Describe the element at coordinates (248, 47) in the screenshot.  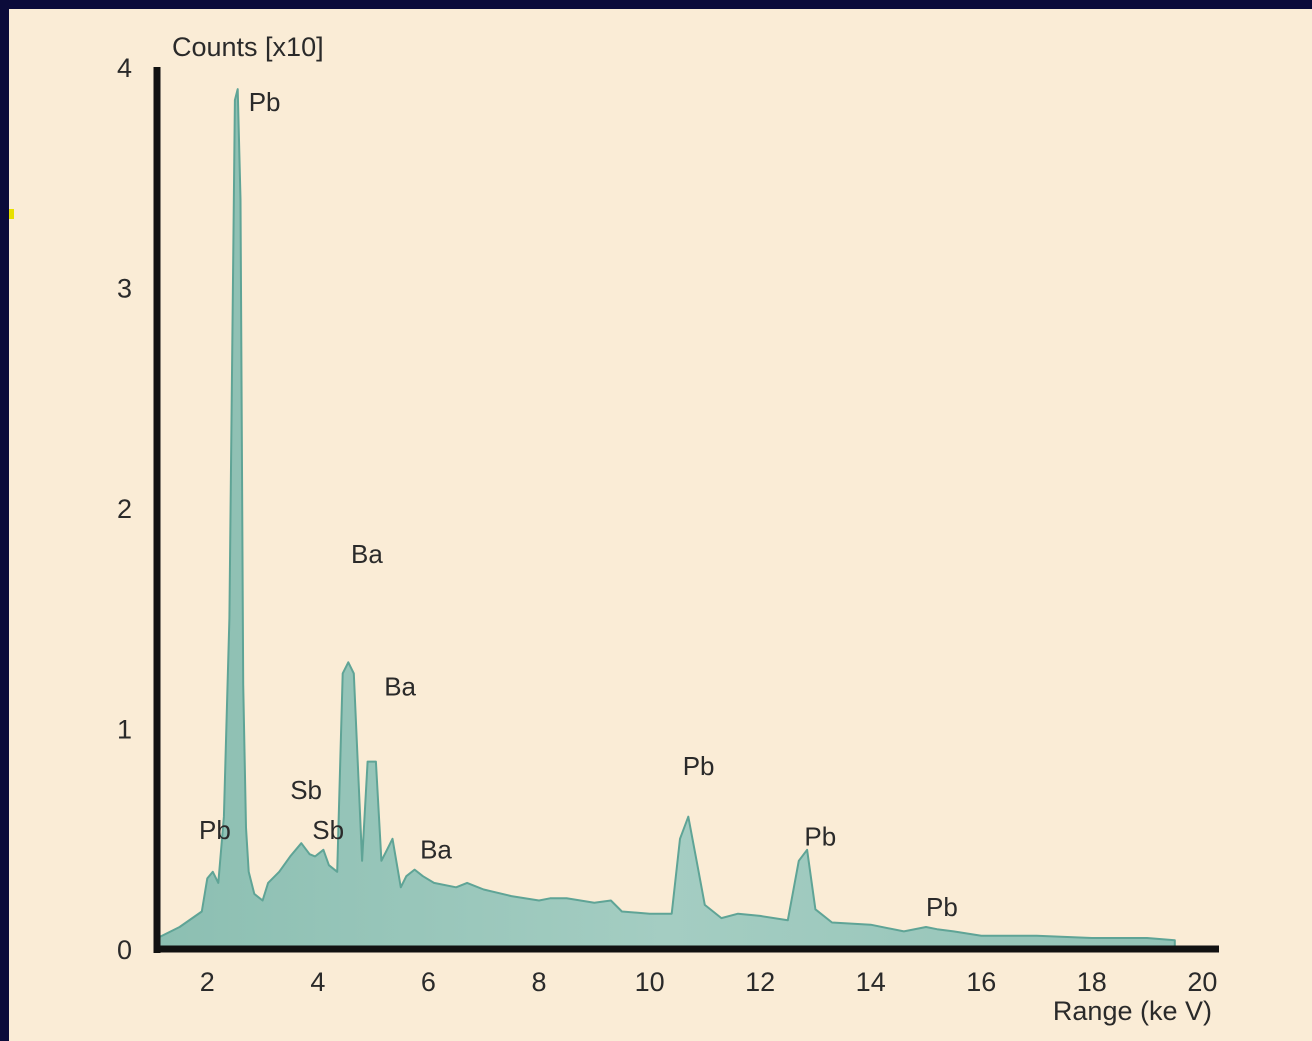
I see `y-axis-label: Counts [x10]` at that location.